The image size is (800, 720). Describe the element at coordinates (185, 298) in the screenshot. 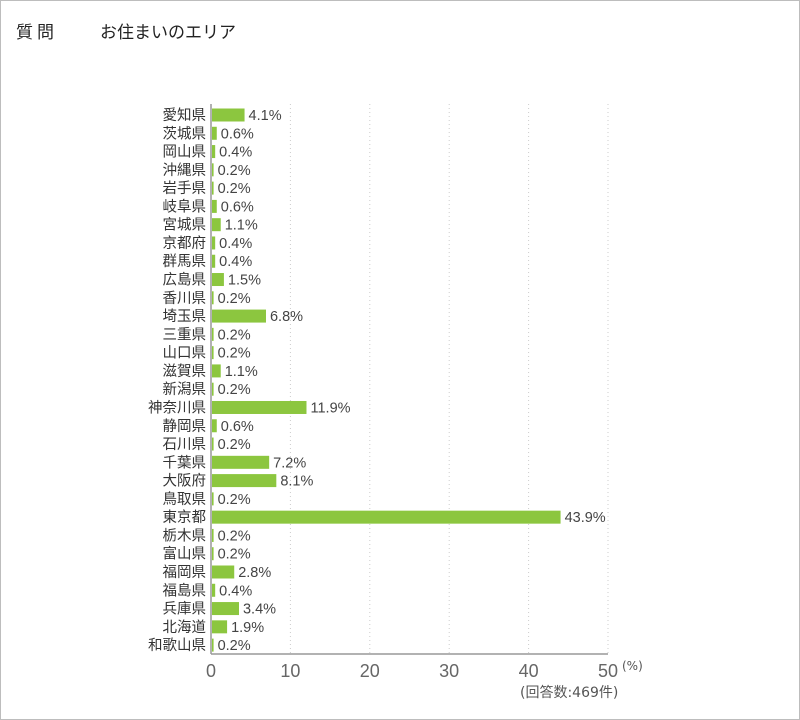

I see `category-label: 香川県` at that location.